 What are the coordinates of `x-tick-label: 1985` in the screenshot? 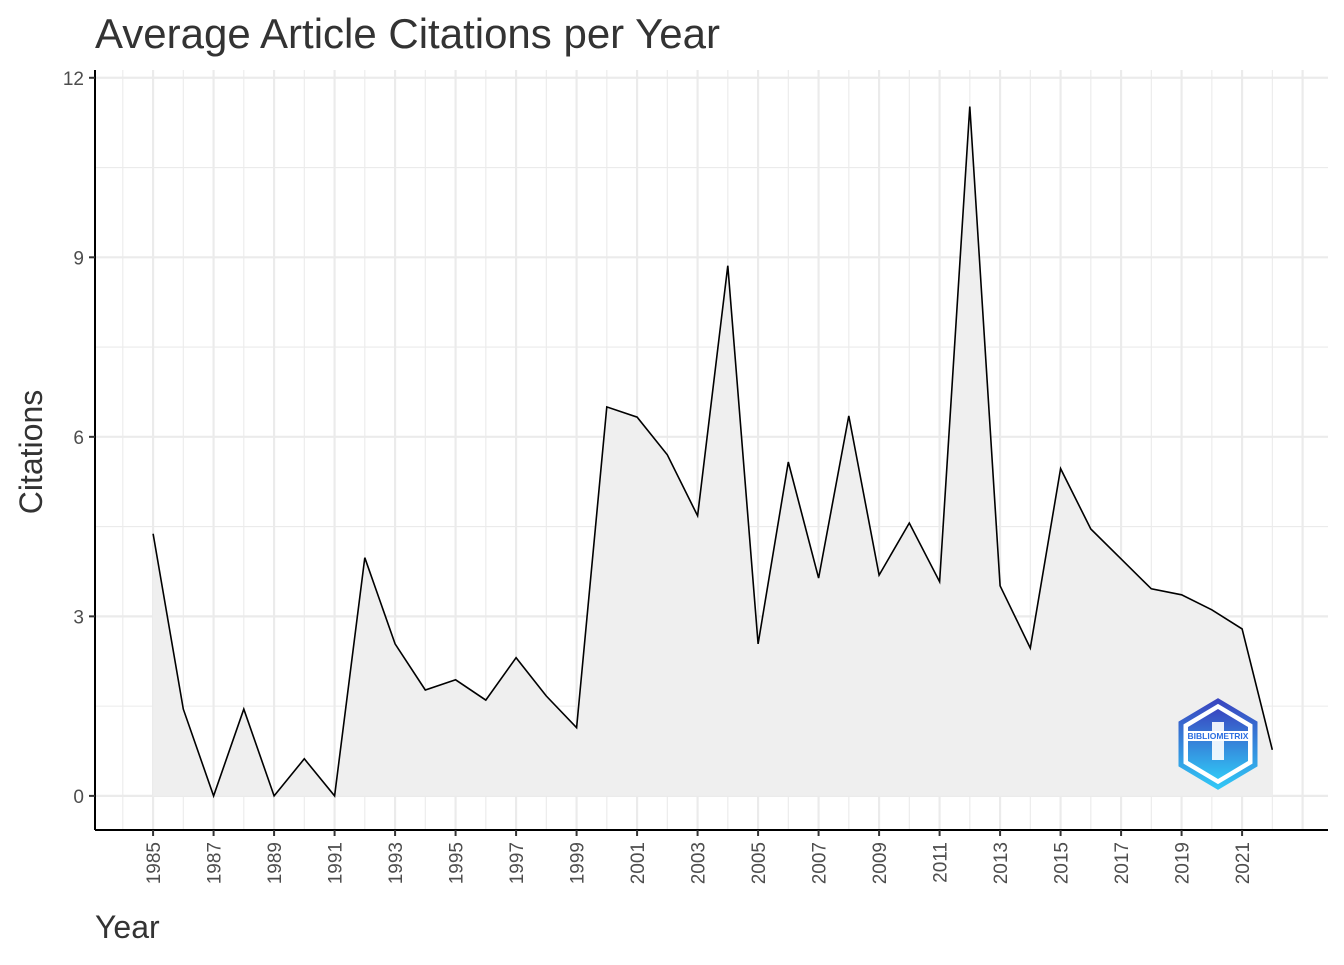 It's located at (154, 863).